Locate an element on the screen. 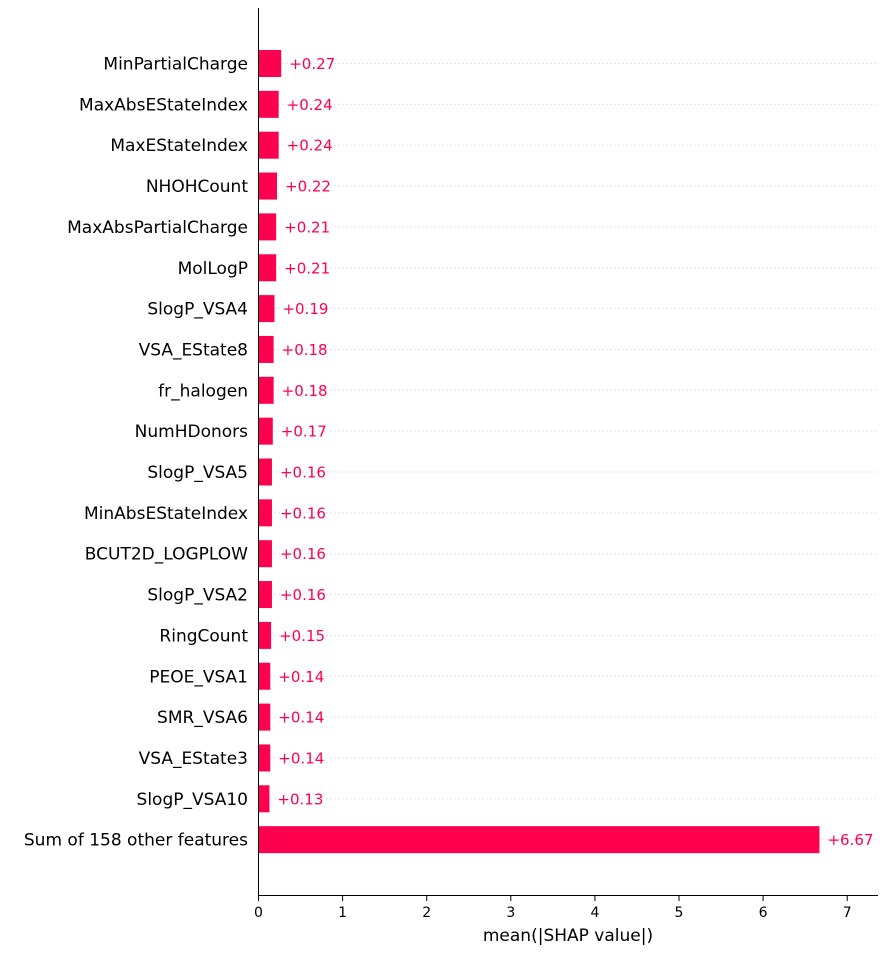 The height and width of the screenshot is (953, 887). feature-label: fr_halogen is located at coordinates (203, 391).